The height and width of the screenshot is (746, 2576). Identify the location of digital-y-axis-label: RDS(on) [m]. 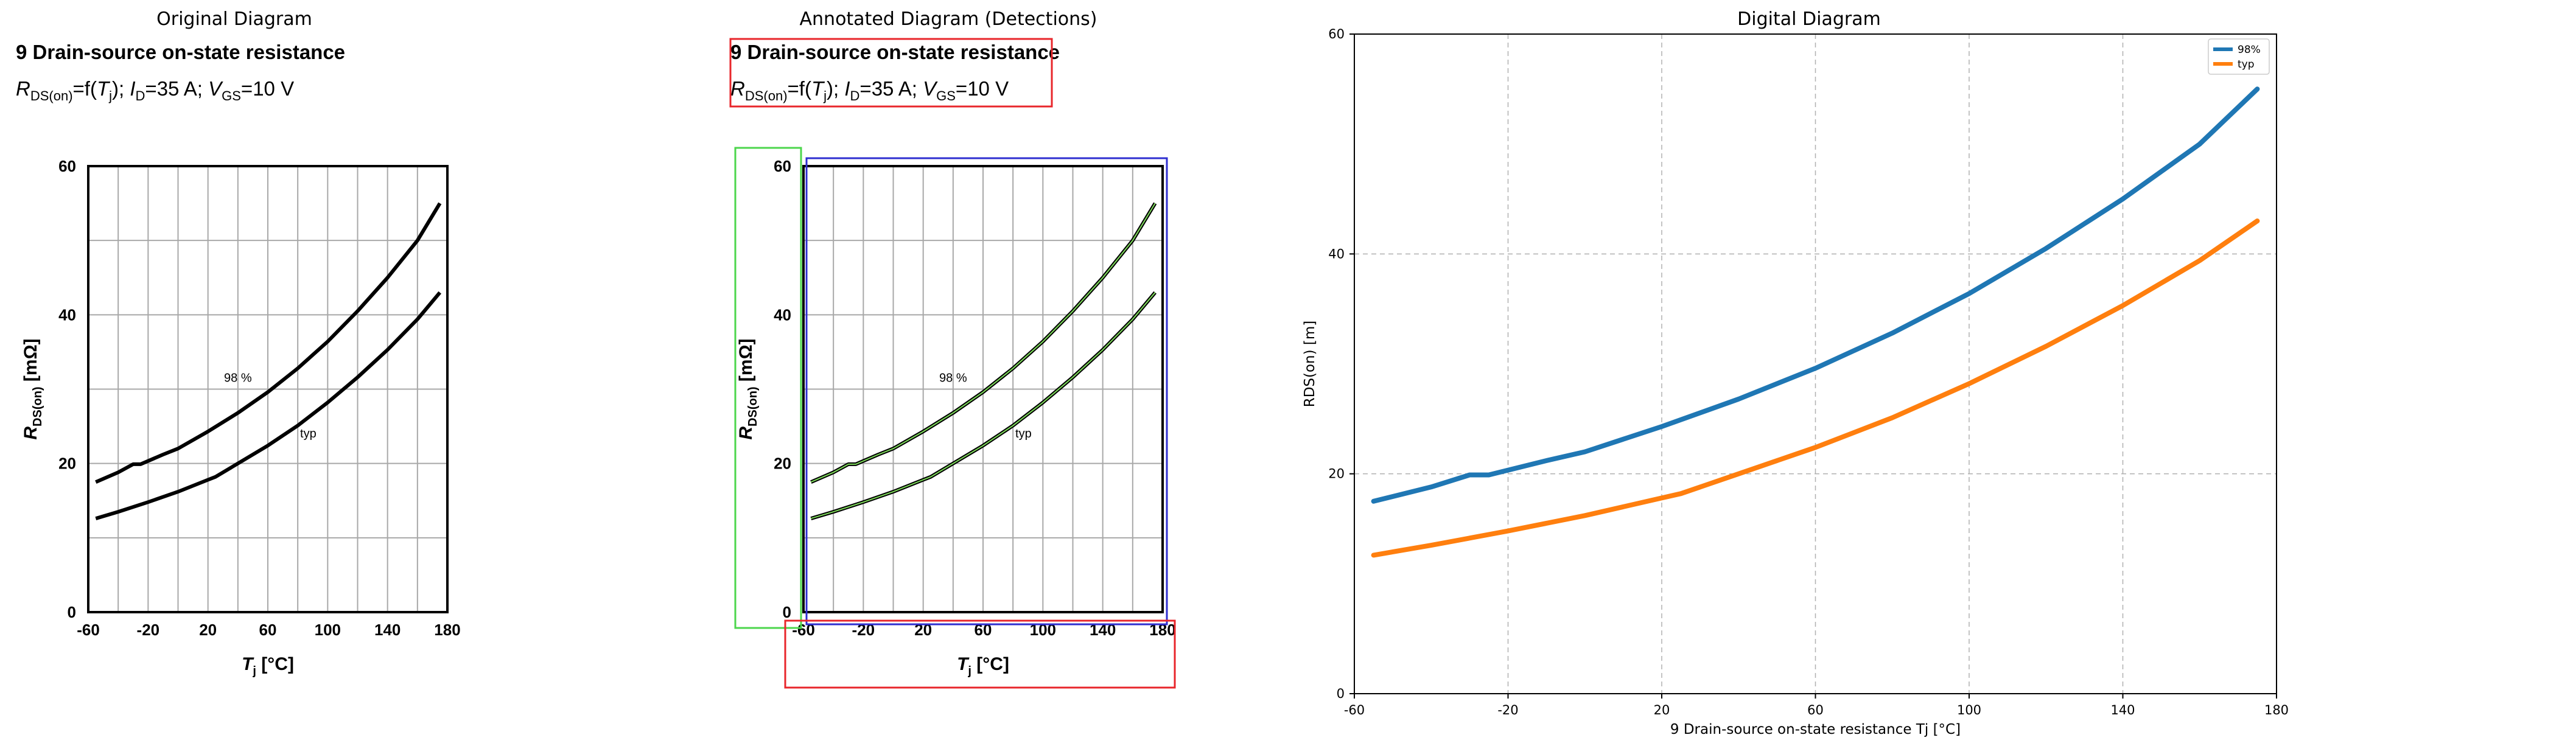
(1310, 364).